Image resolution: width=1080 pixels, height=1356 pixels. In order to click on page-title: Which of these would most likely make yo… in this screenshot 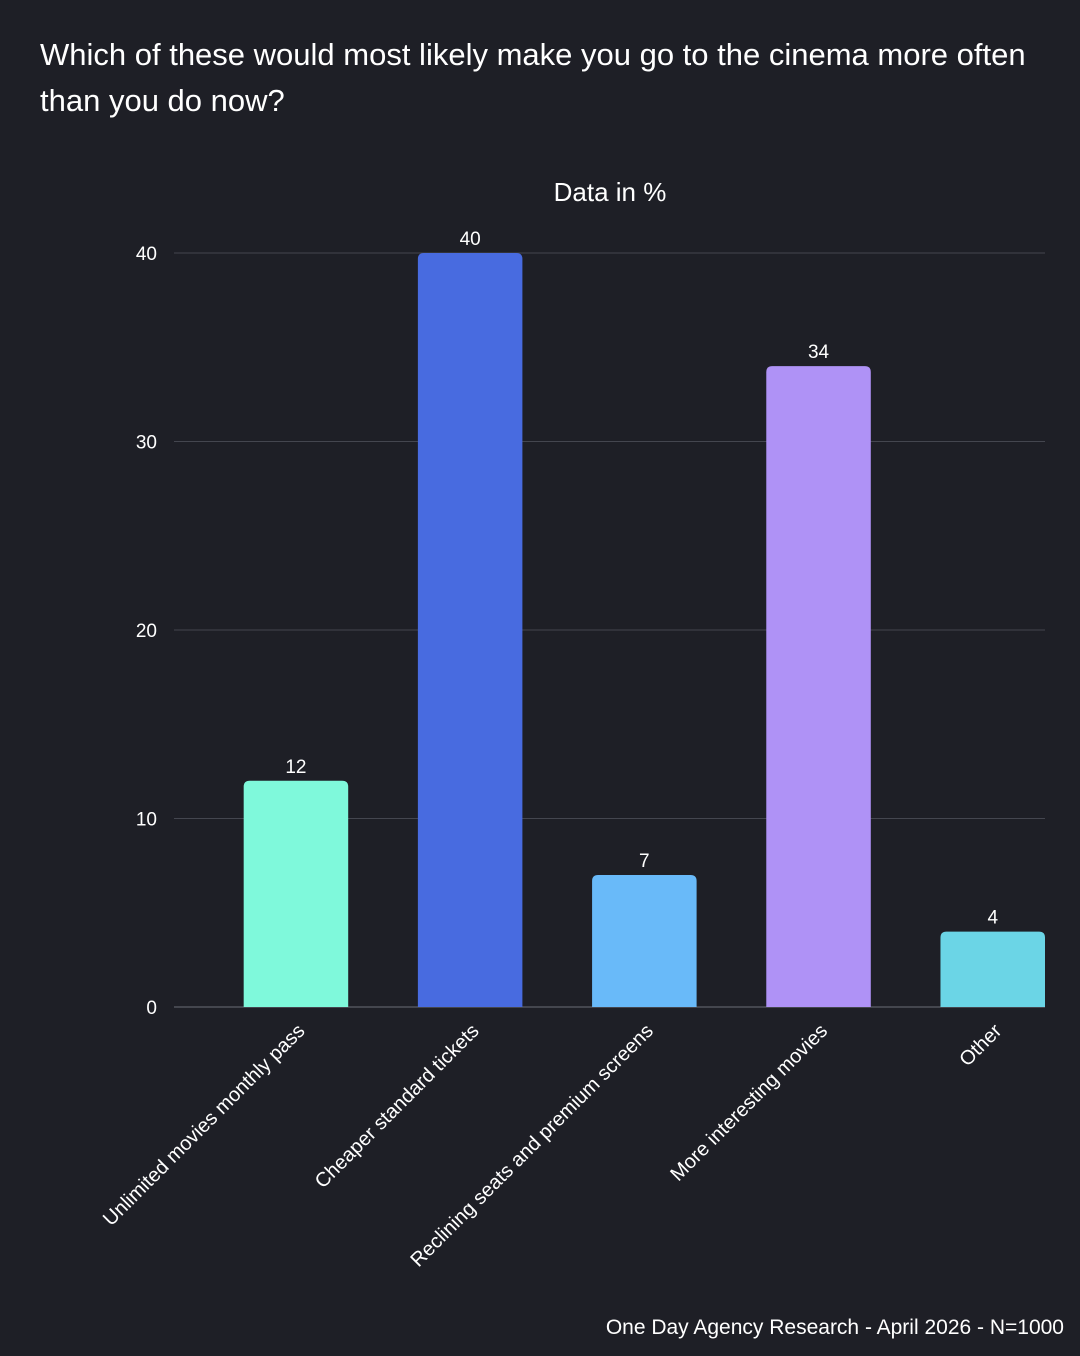, I will do `click(533, 77)`.